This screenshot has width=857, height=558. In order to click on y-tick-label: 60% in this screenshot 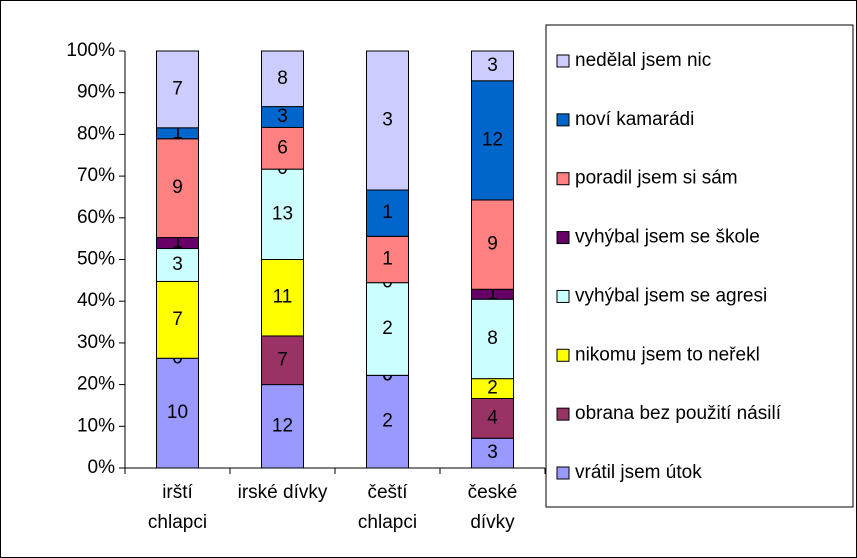, I will do `click(96, 217)`.